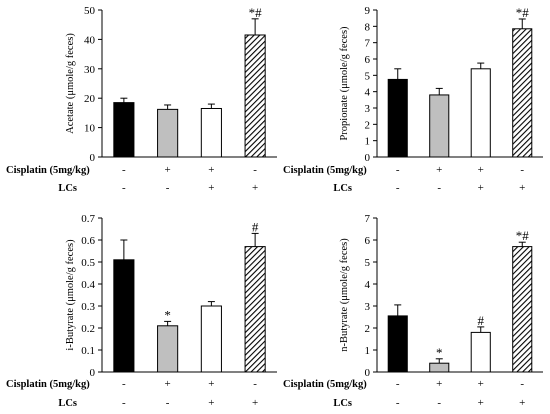 The image size is (550, 414). What do you see at coordinates (88, 263) in the screenshot?
I see `y-tick-label: 0.5` at bounding box center [88, 263].